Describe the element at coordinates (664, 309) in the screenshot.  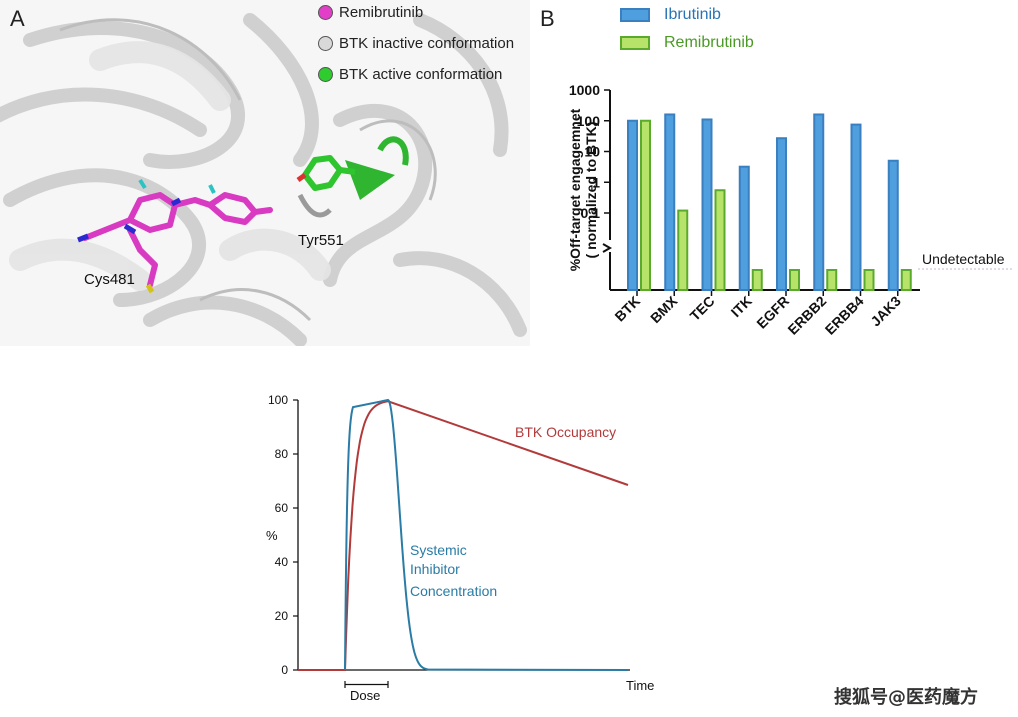
I see `bar-category-label: BMX` at that location.